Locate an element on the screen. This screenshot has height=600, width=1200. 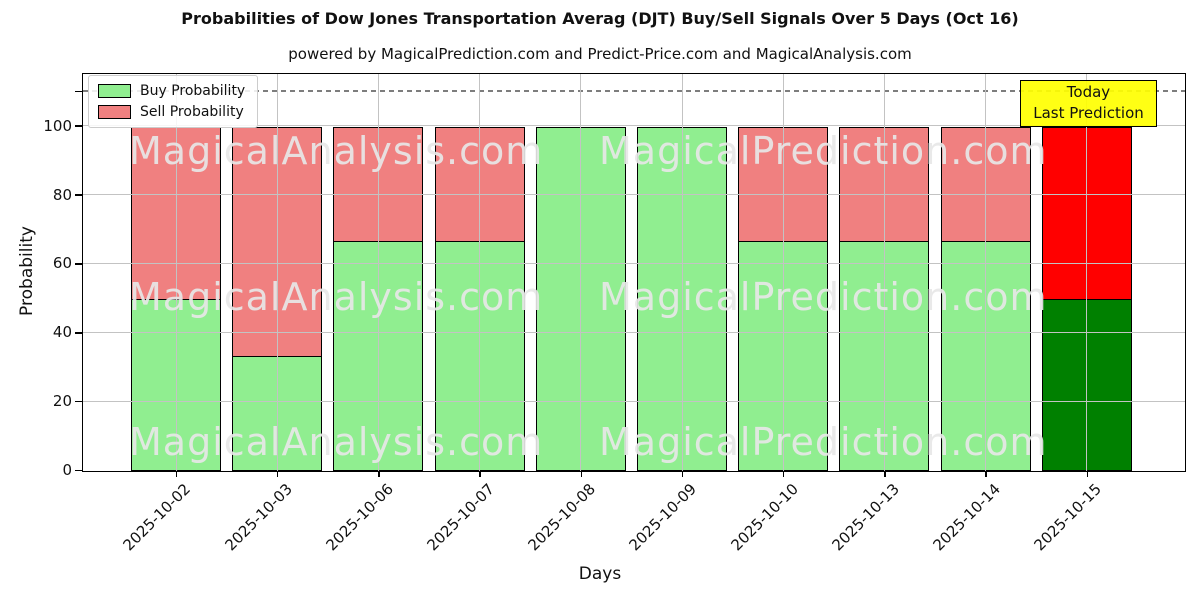
x-tick-label: 2025-10-09 is located at coordinates (663, 517).